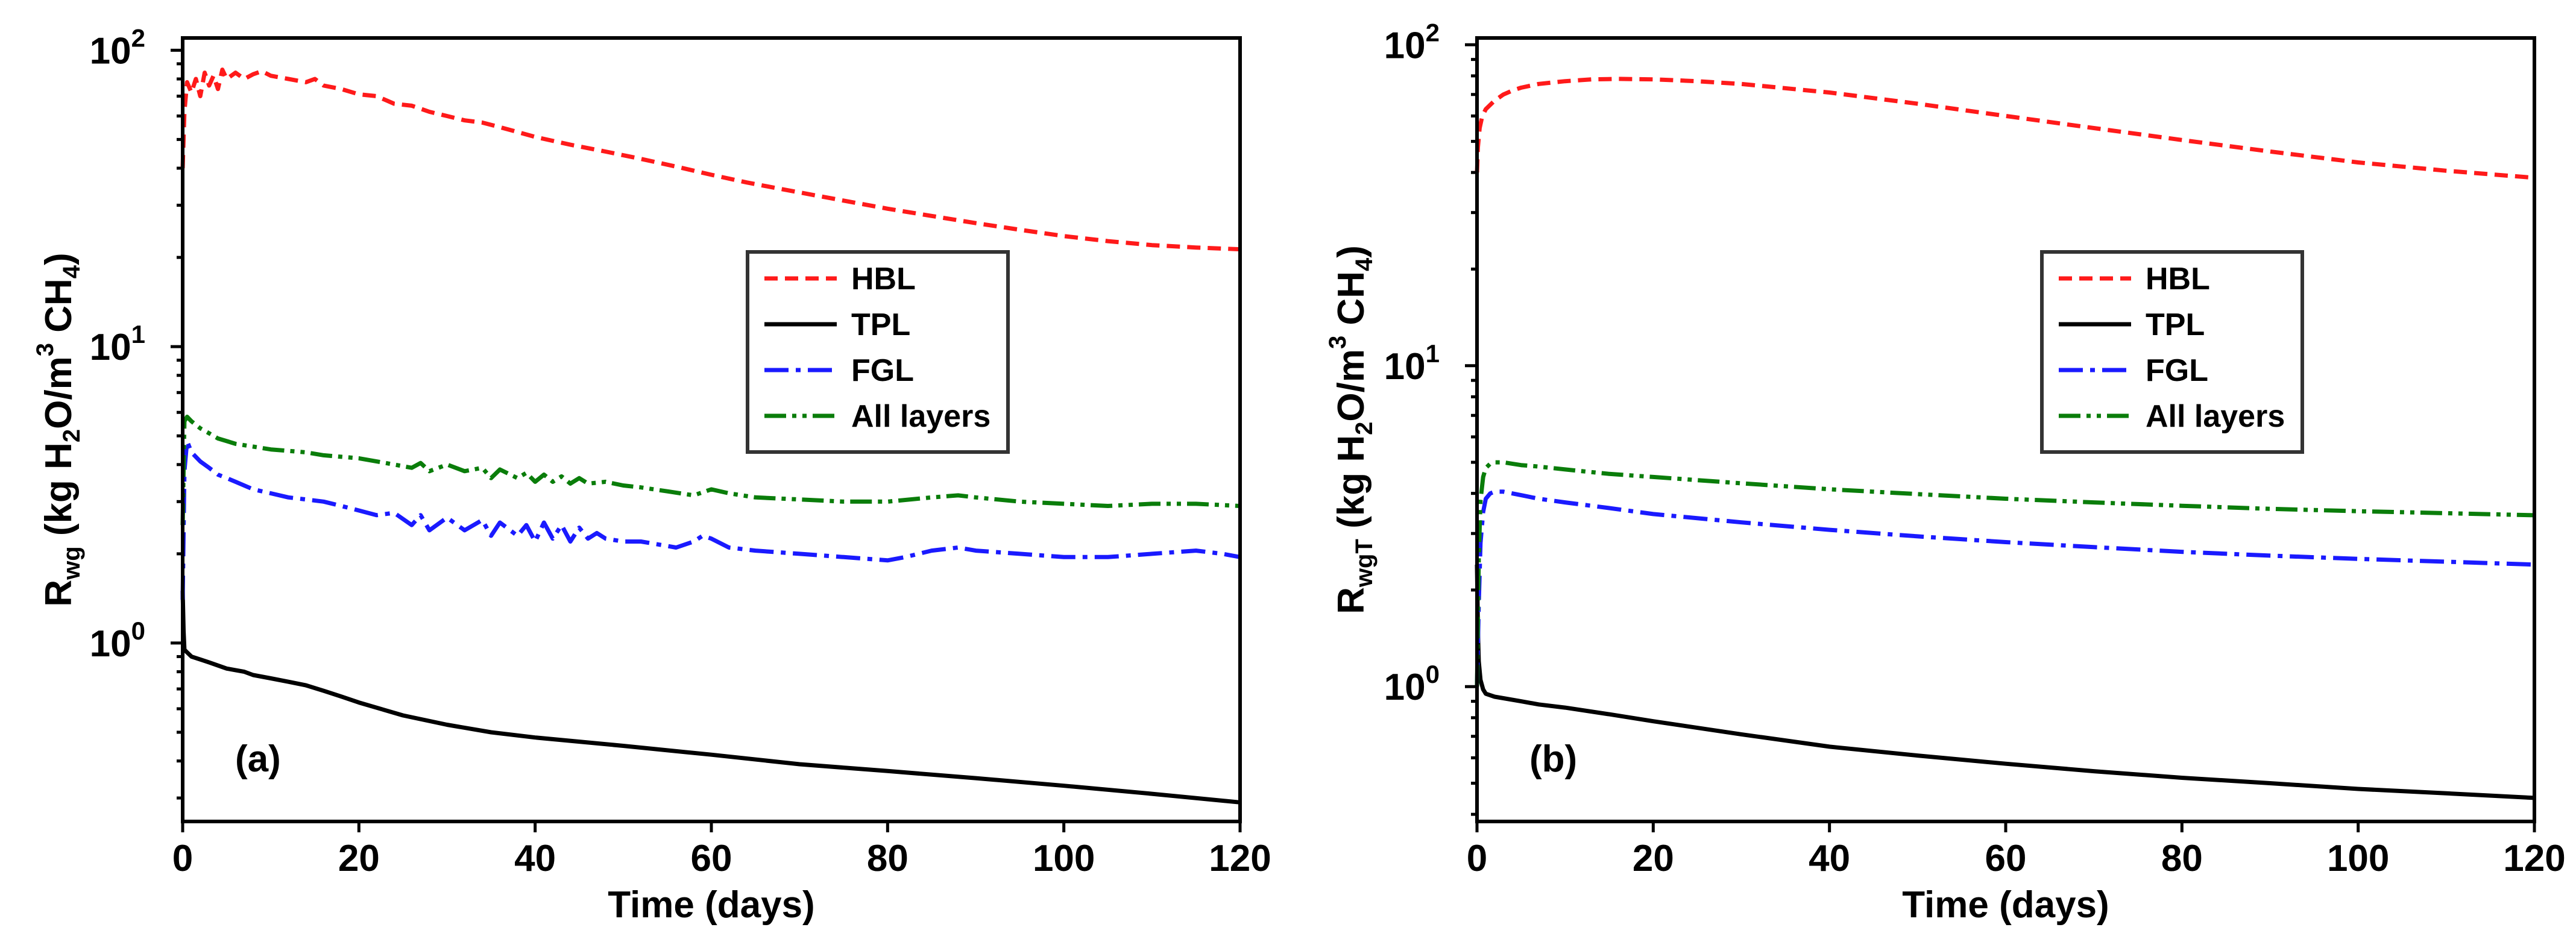 This screenshot has height=939, width=2576. What do you see at coordinates (880, 324) in the screenshot?
I see `panel-a-legend-label-tpl: TPL` at bounding box center [880, 324].